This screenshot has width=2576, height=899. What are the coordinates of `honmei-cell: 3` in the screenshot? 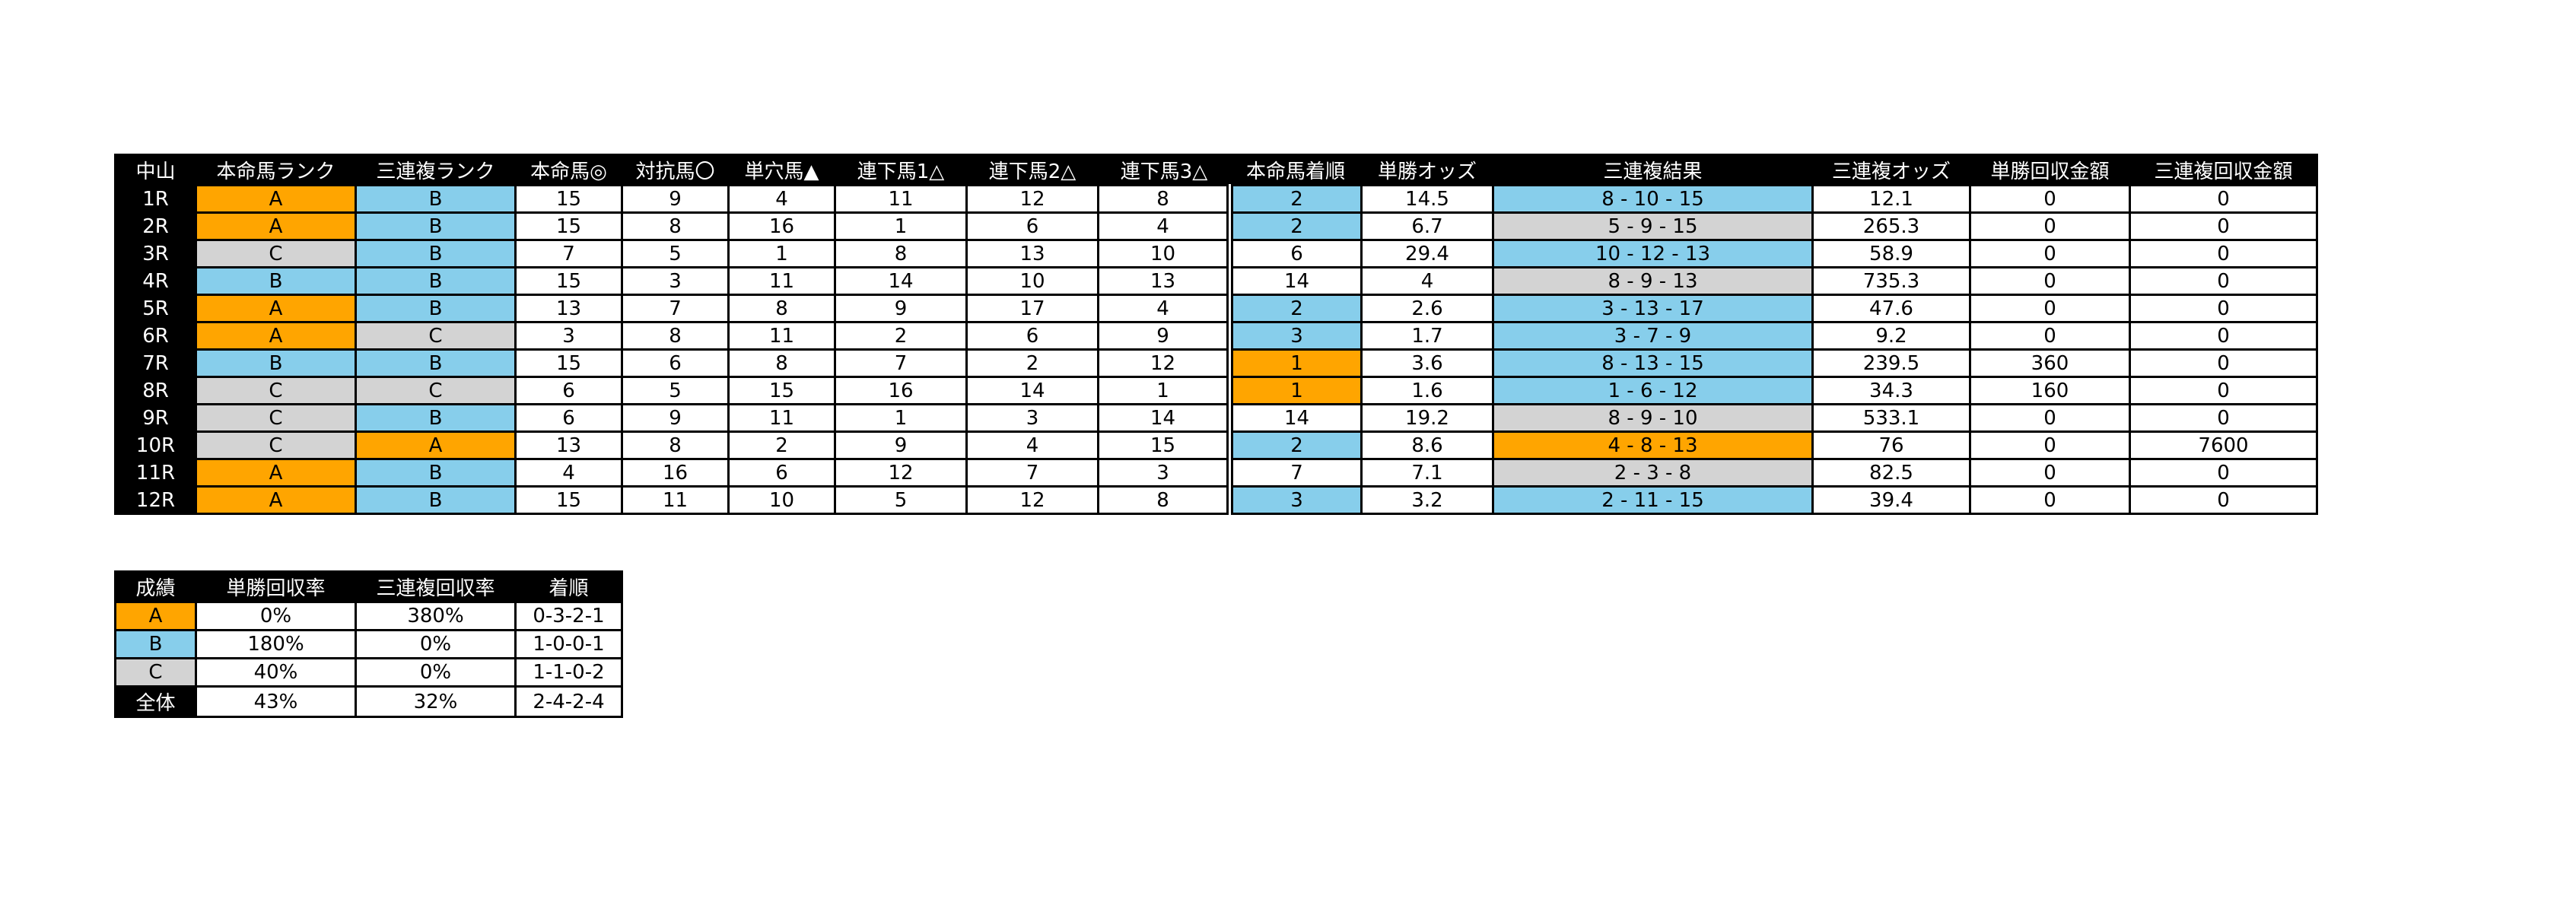 It's located at (568, 336).